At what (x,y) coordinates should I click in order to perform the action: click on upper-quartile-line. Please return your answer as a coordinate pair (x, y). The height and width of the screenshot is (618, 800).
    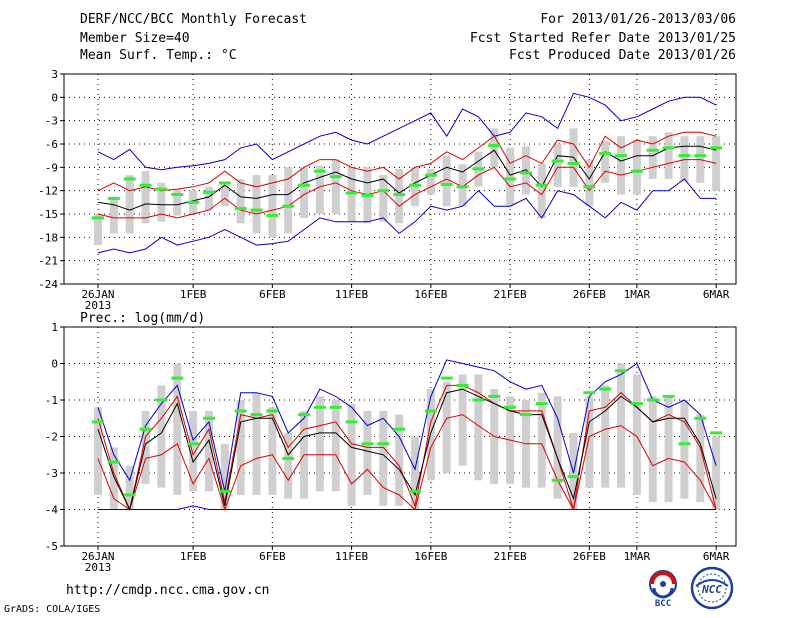
    Looking at the image, I should click on (407, 161).